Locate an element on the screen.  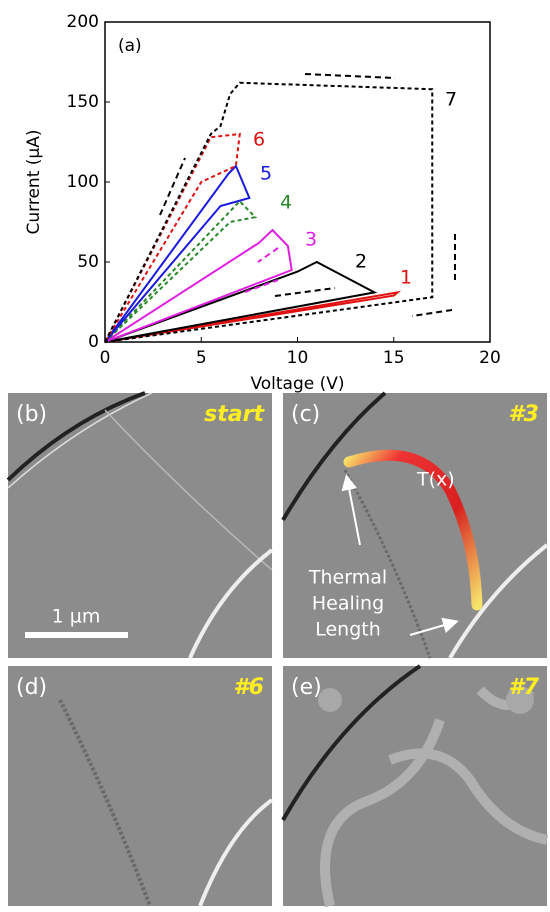
series-label: 6 is located at coordinates (259, 140).